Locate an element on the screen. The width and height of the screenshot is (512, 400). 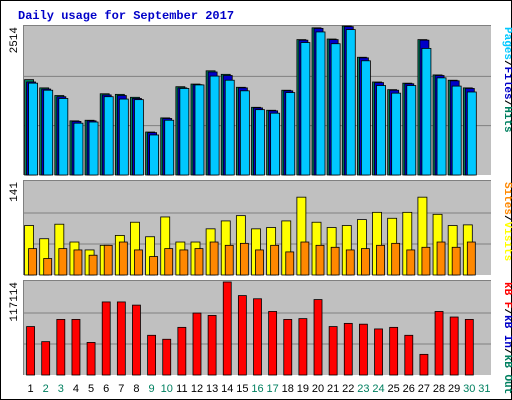
legend-entry-hits-3: / is located at coordinates (506, 103).